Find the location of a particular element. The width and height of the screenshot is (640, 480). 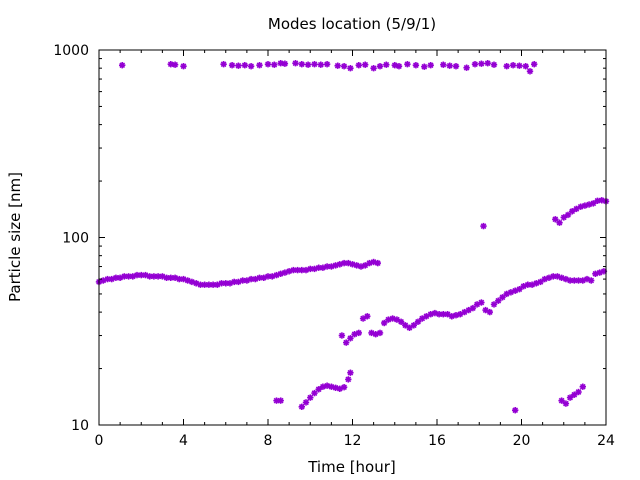

x-tick-label: 4 is located at coordinates (183, 441).